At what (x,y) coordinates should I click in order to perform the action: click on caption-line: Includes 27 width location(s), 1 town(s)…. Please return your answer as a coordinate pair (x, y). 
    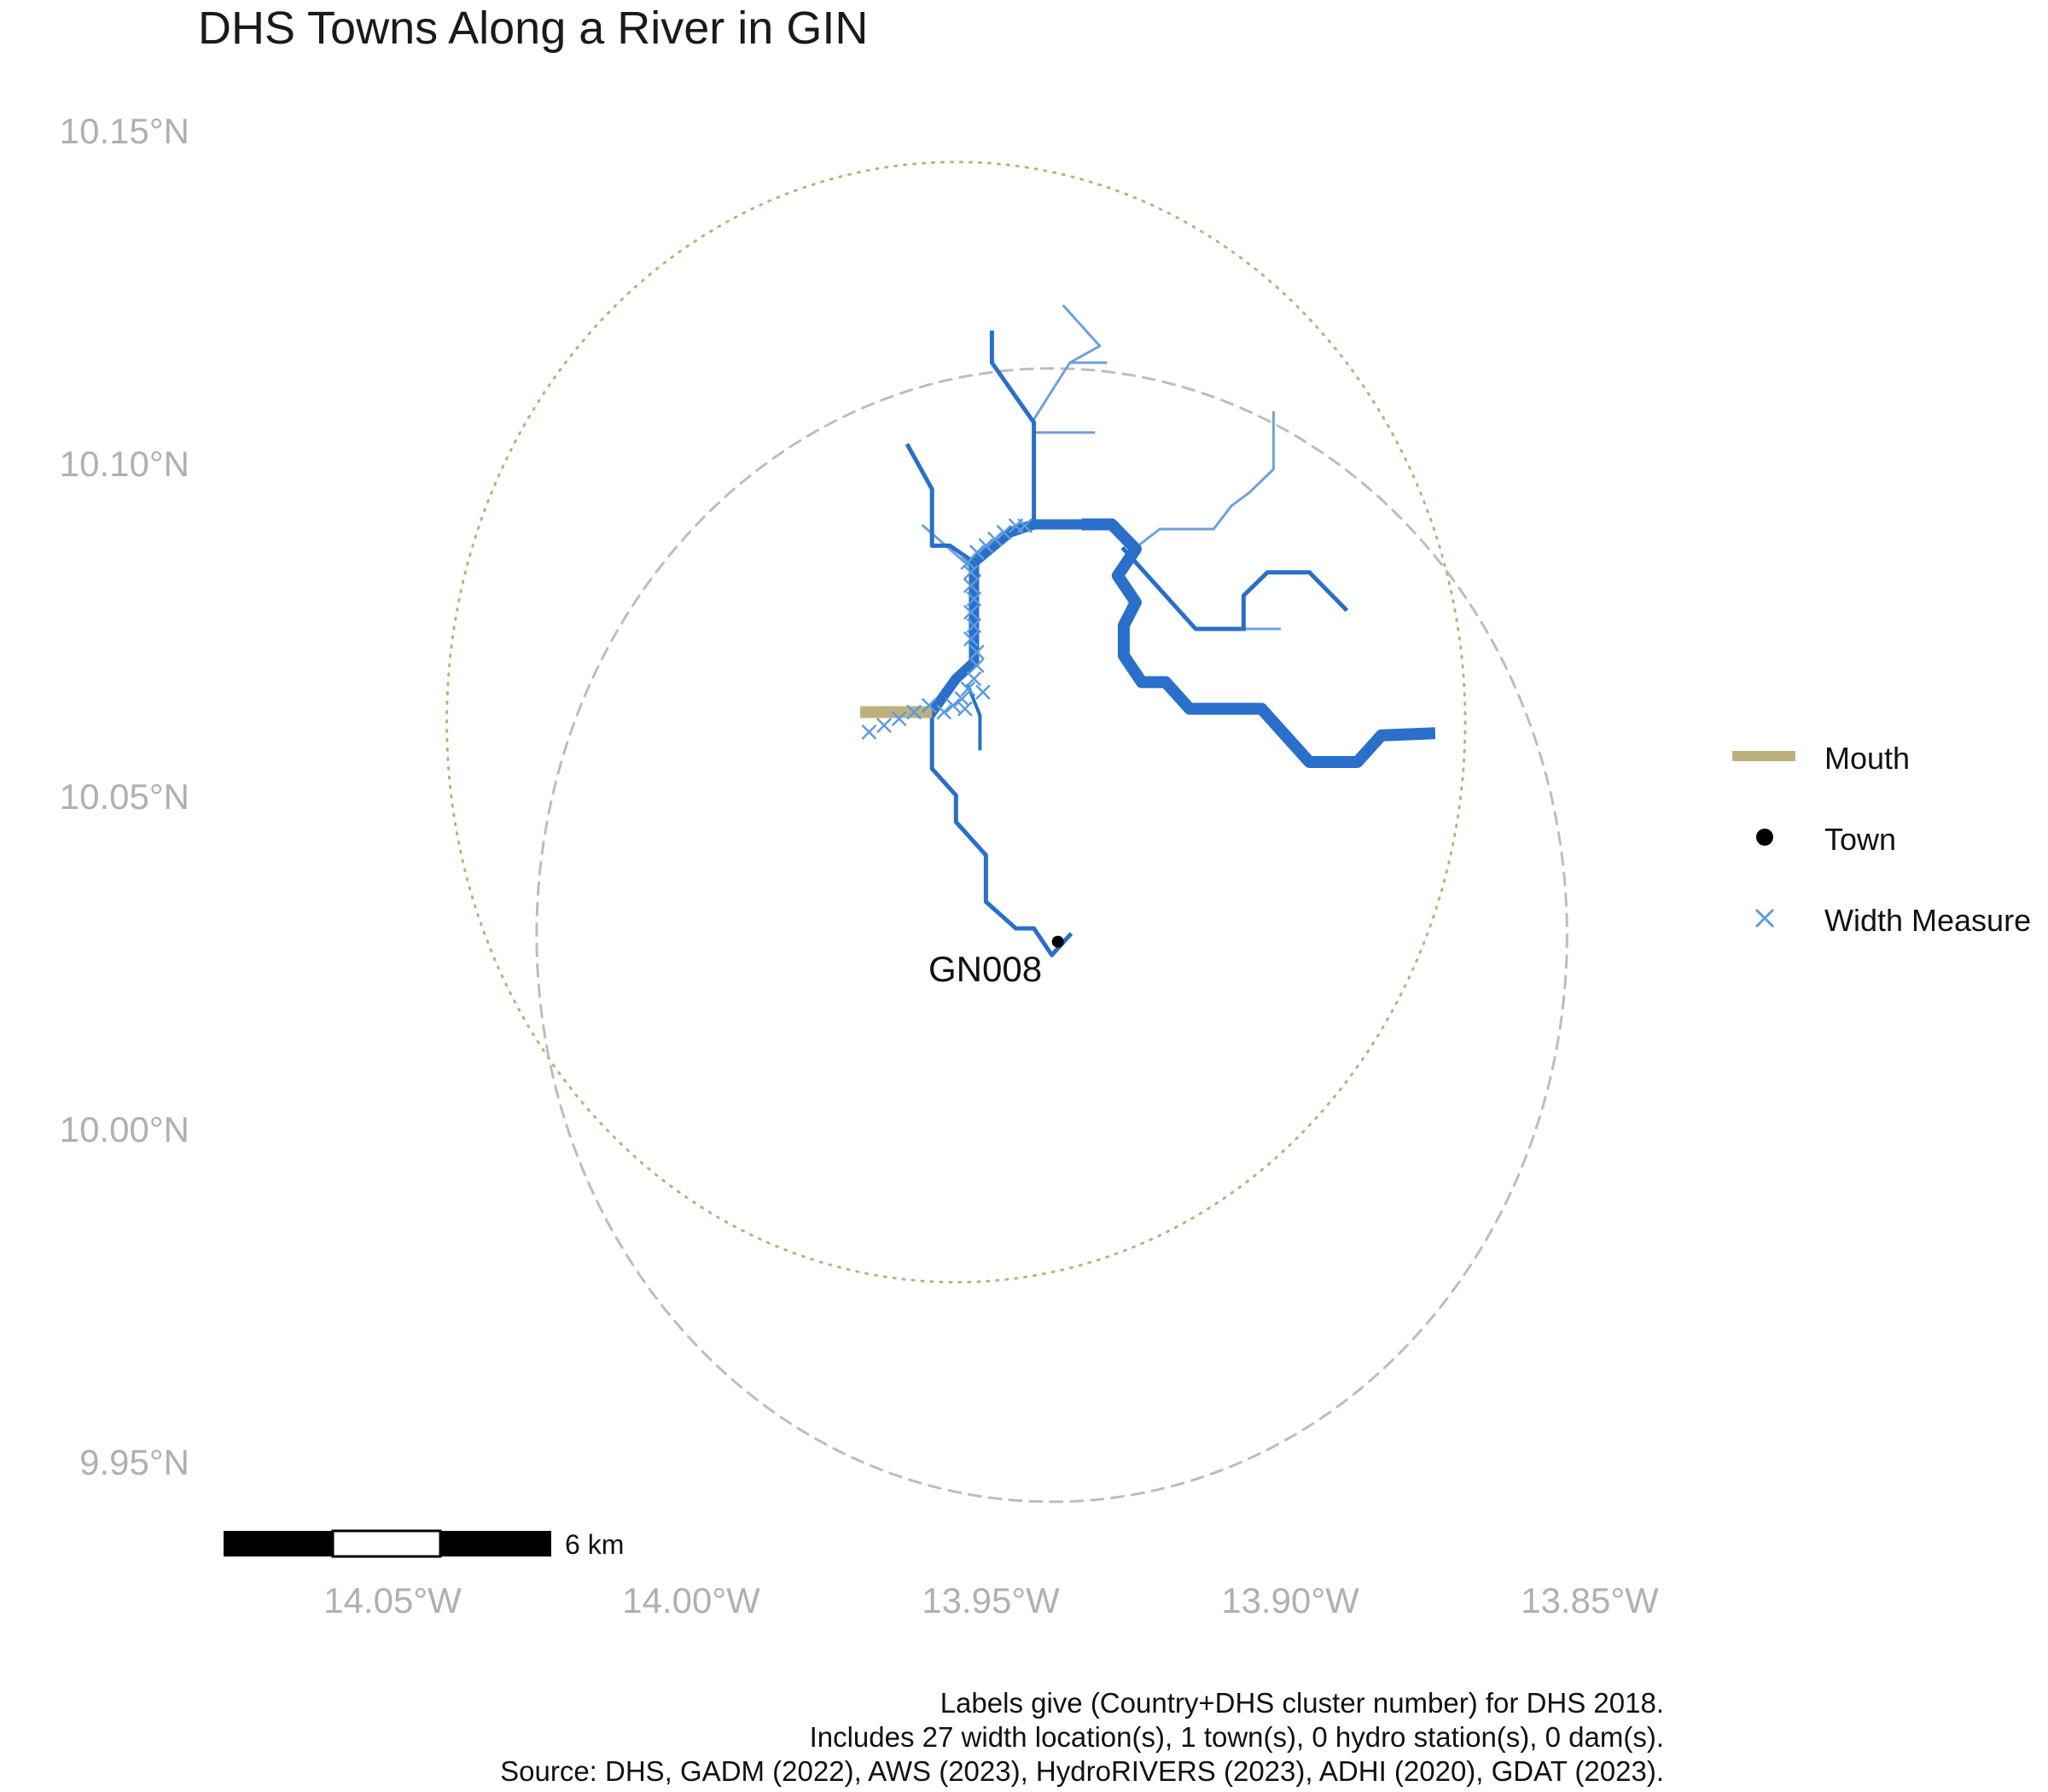
    Looking at the image, I should click on (1236, 1737).